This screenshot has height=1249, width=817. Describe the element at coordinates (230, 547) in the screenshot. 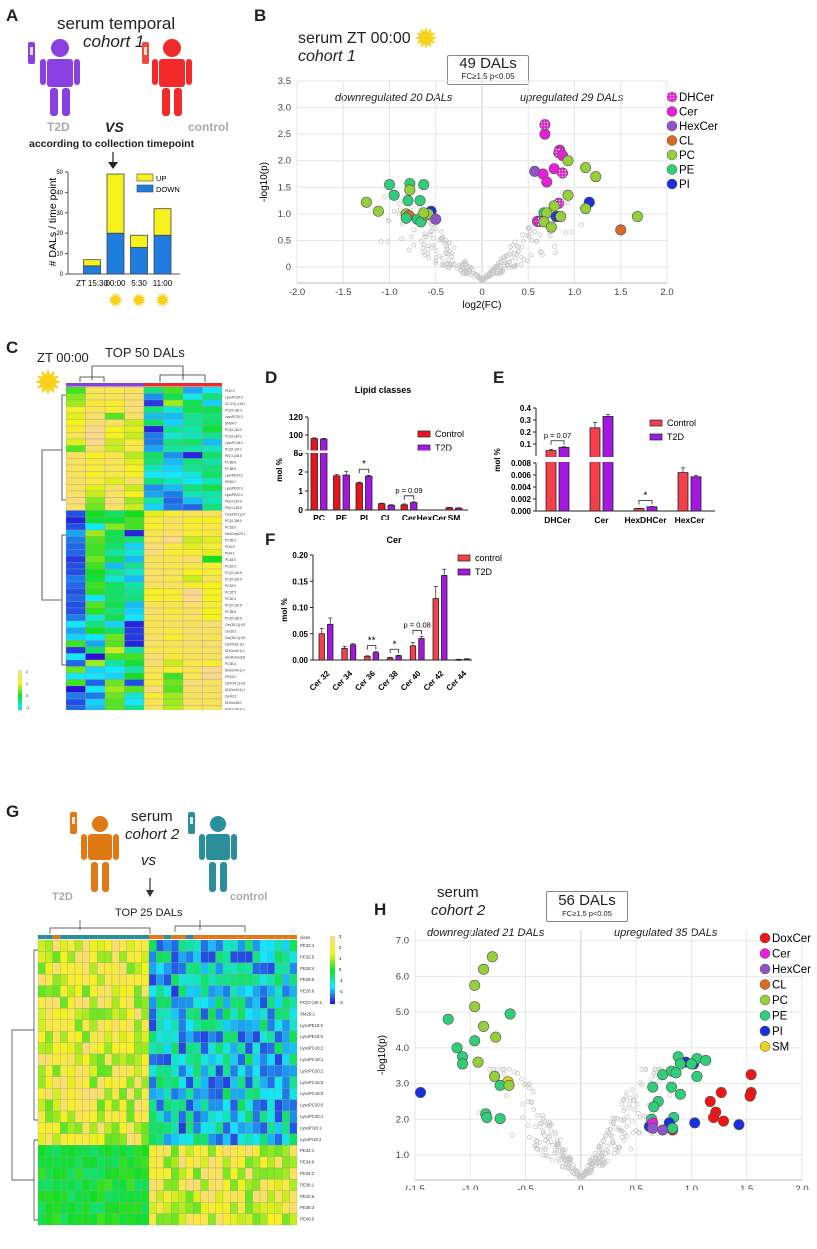

I see `row-label: PI34:0` at that location.